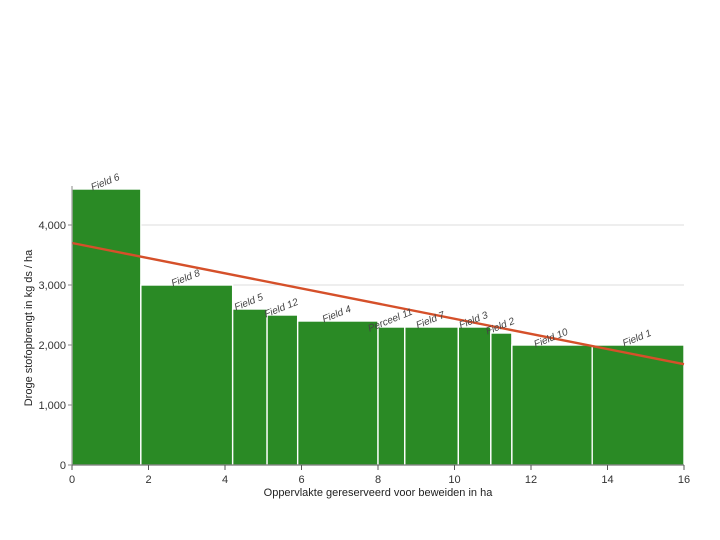 Image resolution: width=720 pixels, height=540 pixels. What do you see at coordinates (63, 466) in the screenshot?
I see `y-tick-label: 0` at bounding box center [63, 466].